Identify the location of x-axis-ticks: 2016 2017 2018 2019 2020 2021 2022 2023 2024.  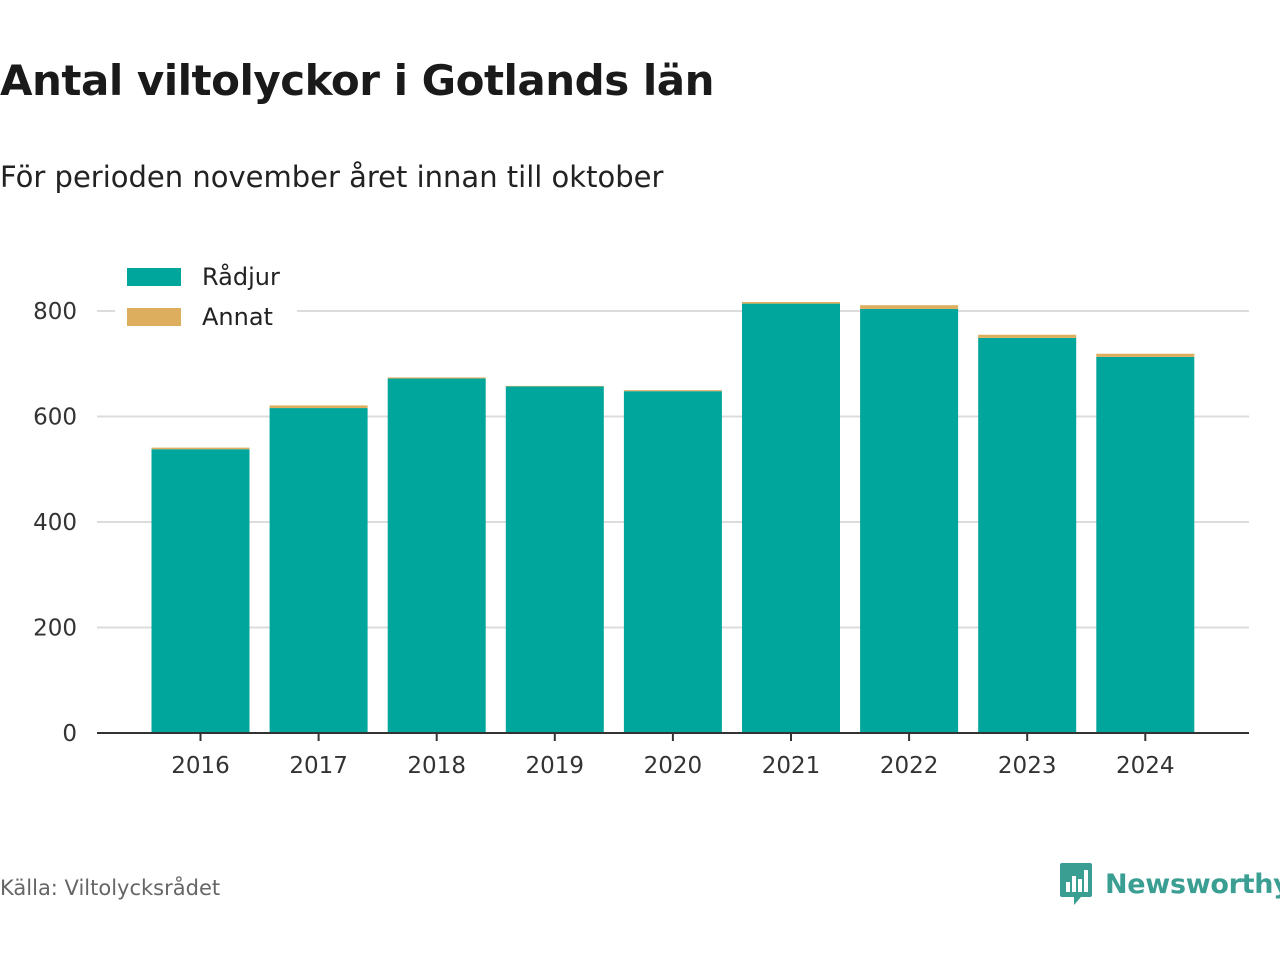
(673, 756).